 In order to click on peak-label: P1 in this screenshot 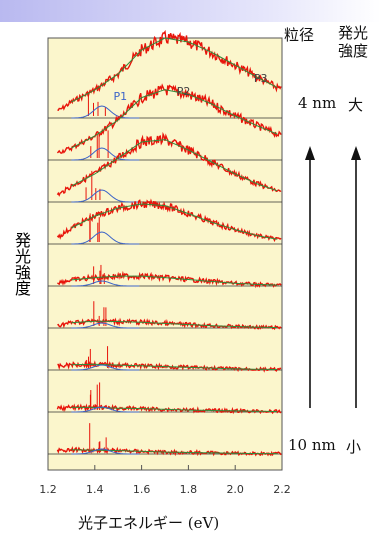, I will do `click(121, 96)`.